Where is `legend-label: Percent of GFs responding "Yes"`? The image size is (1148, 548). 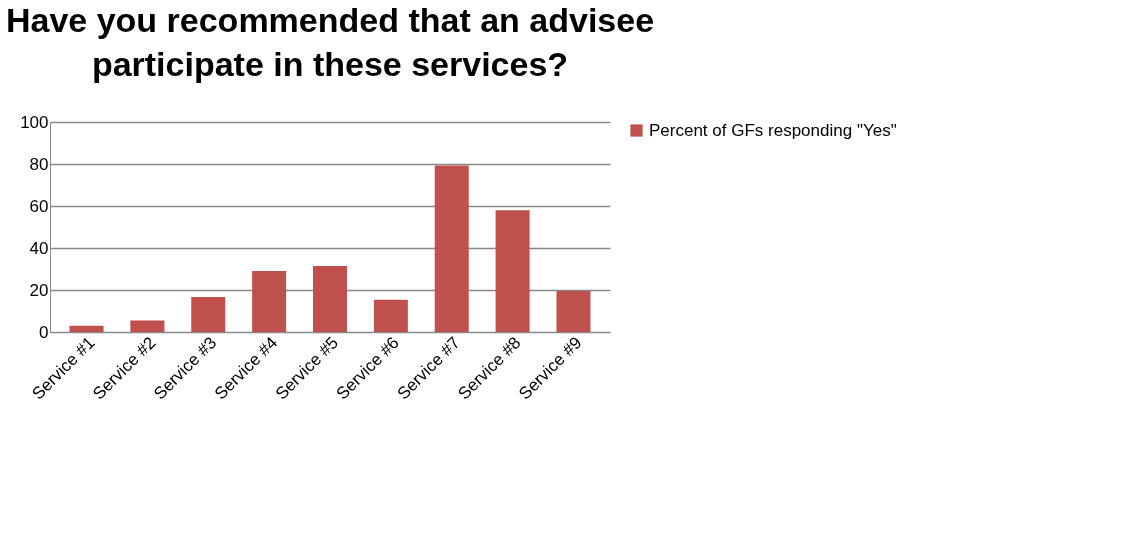 legend-label: Percent of GFs responding "Yes" is located at coordinates (773, 130).